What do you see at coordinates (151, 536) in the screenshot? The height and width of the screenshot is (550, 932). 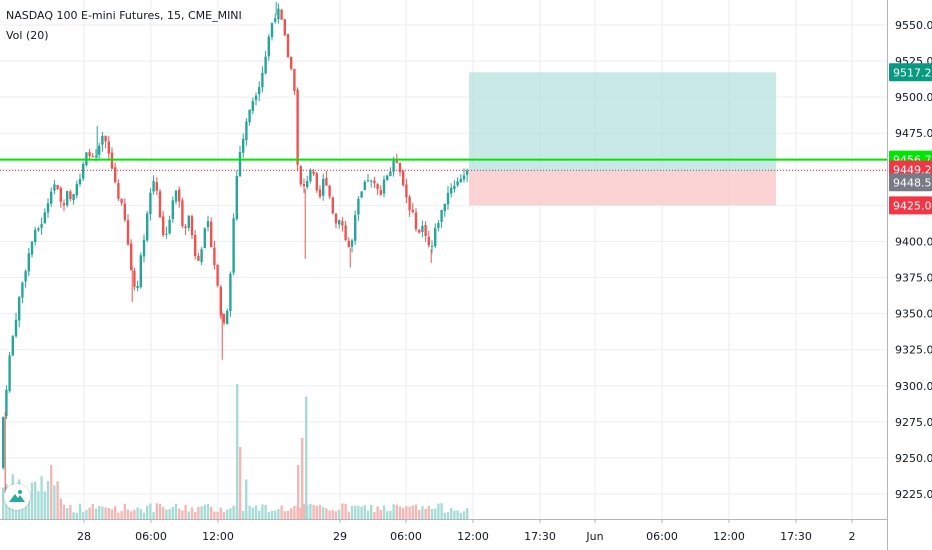 I see `time-tick-label: 06:00` at bounding box center [151, 536].